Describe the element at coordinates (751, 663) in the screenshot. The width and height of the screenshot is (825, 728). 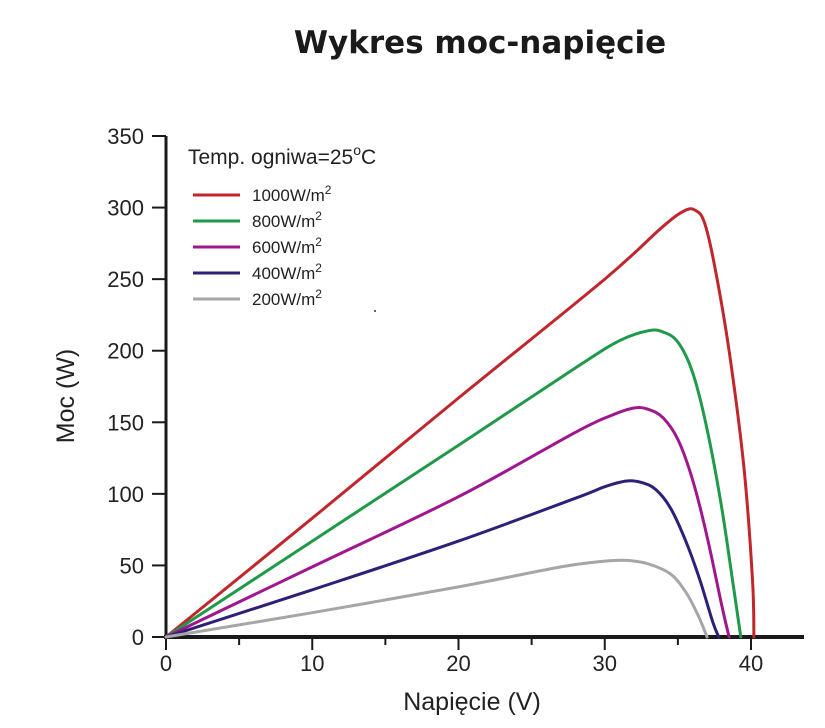
I see `x-tick-label: 40` at that location.